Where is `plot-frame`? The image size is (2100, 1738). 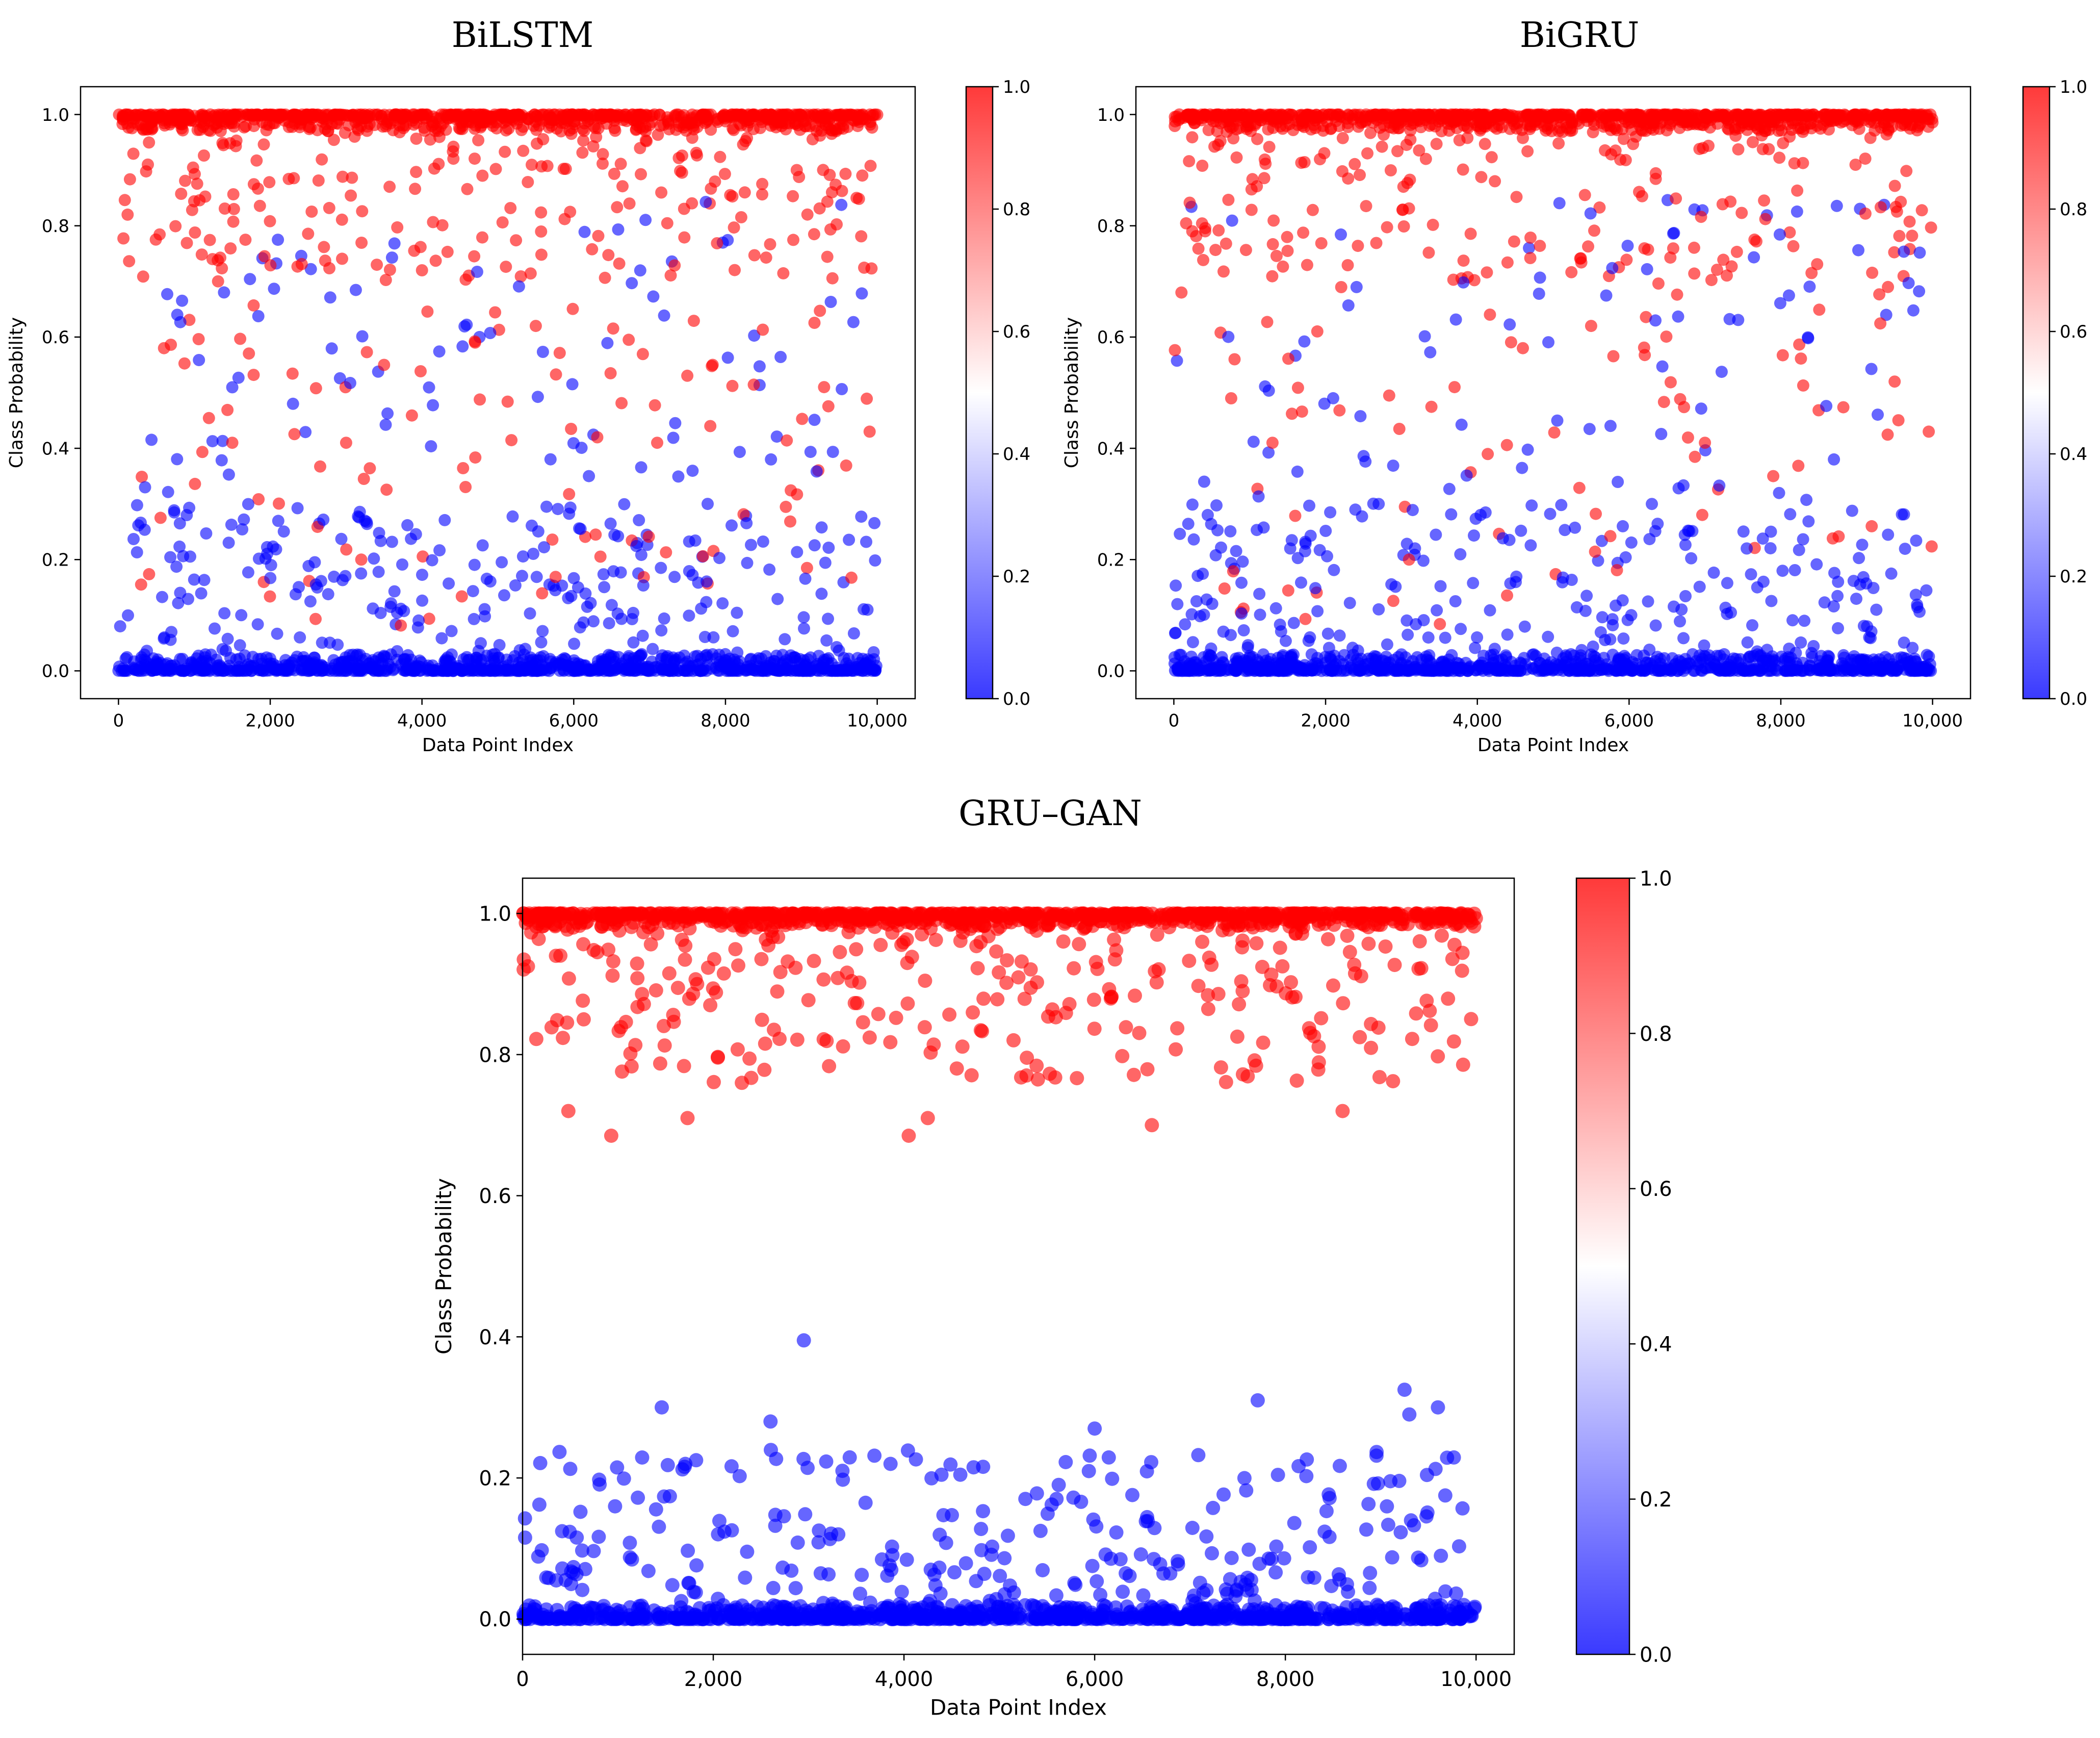 plot-frame is located at coordinates (498, 393).